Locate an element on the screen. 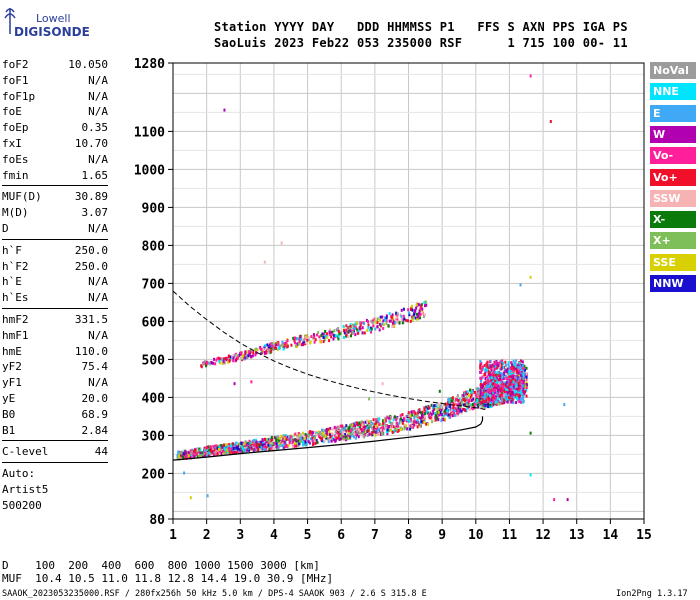 This screenshot has height=600, width=700. param-value: N/A is located at coordinates (98, 282).